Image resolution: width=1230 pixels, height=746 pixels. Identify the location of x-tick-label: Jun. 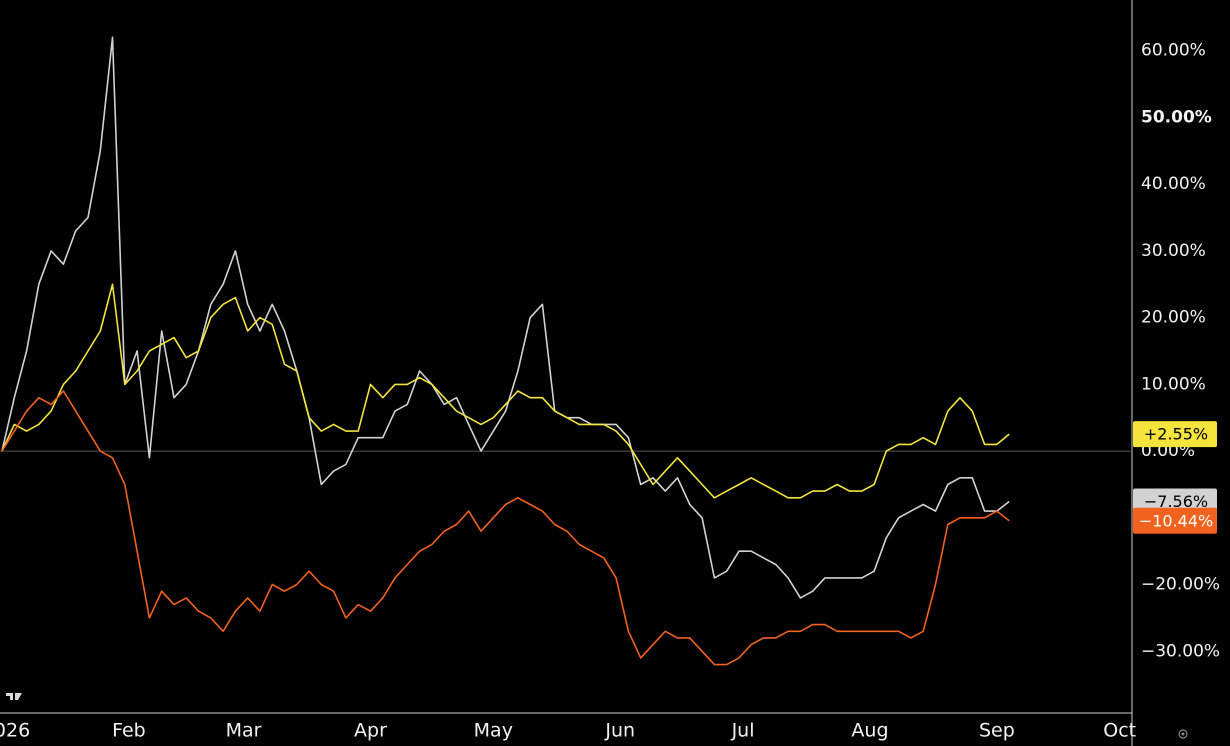
(619, 731).